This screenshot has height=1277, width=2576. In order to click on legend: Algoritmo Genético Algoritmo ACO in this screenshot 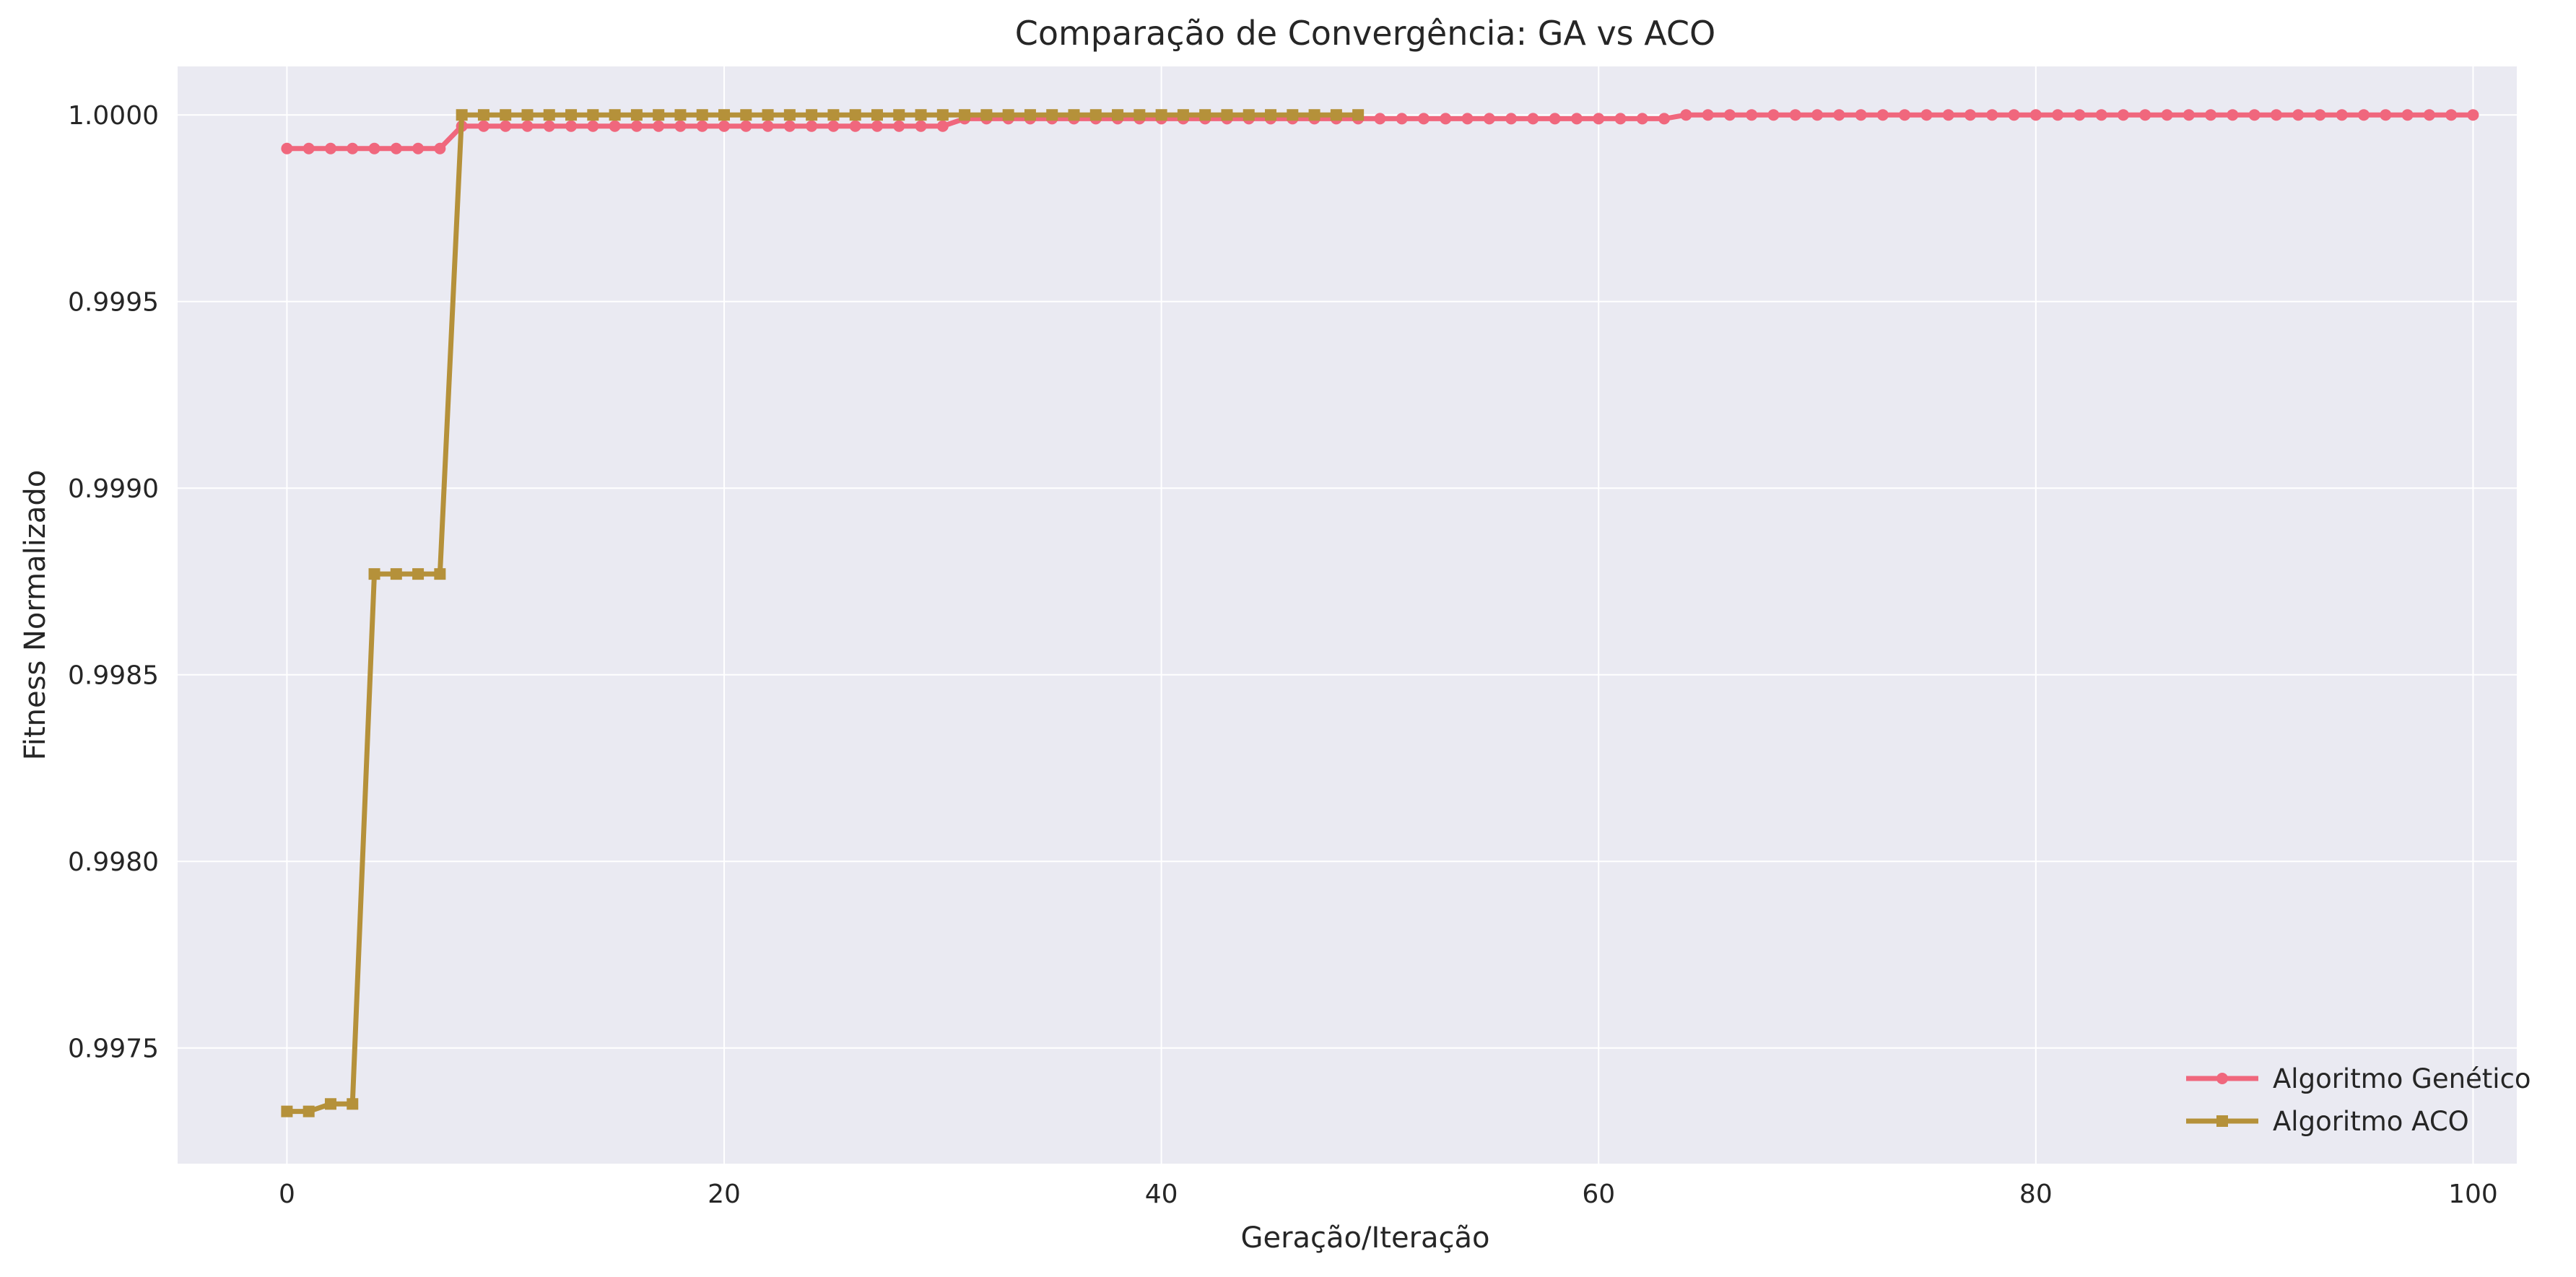, I will do `click(2358, 1100)`.